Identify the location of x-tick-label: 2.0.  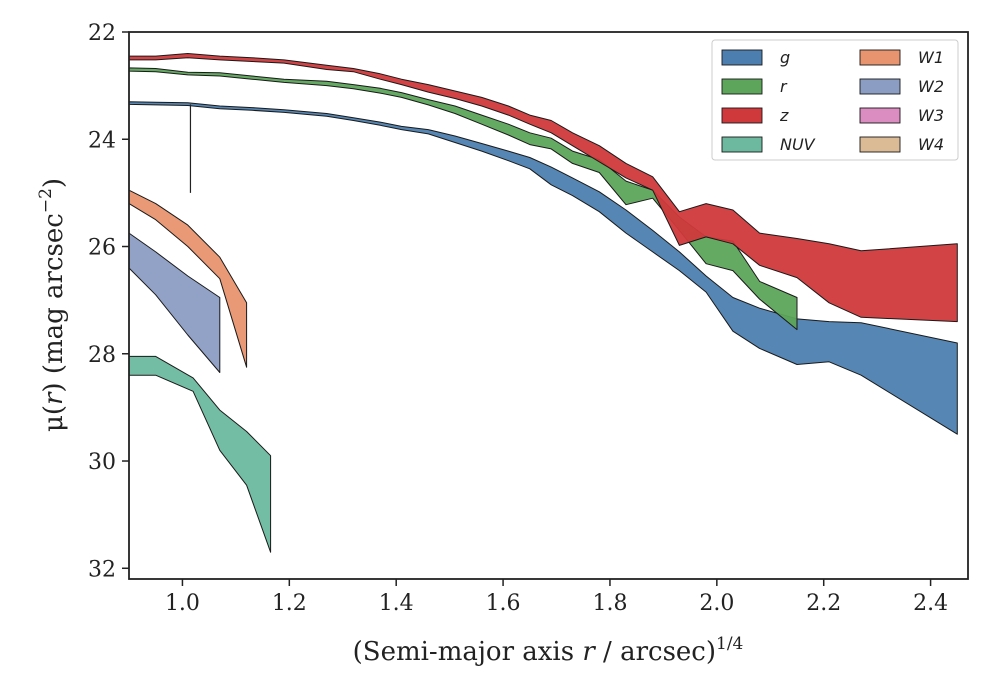
(716, 603).